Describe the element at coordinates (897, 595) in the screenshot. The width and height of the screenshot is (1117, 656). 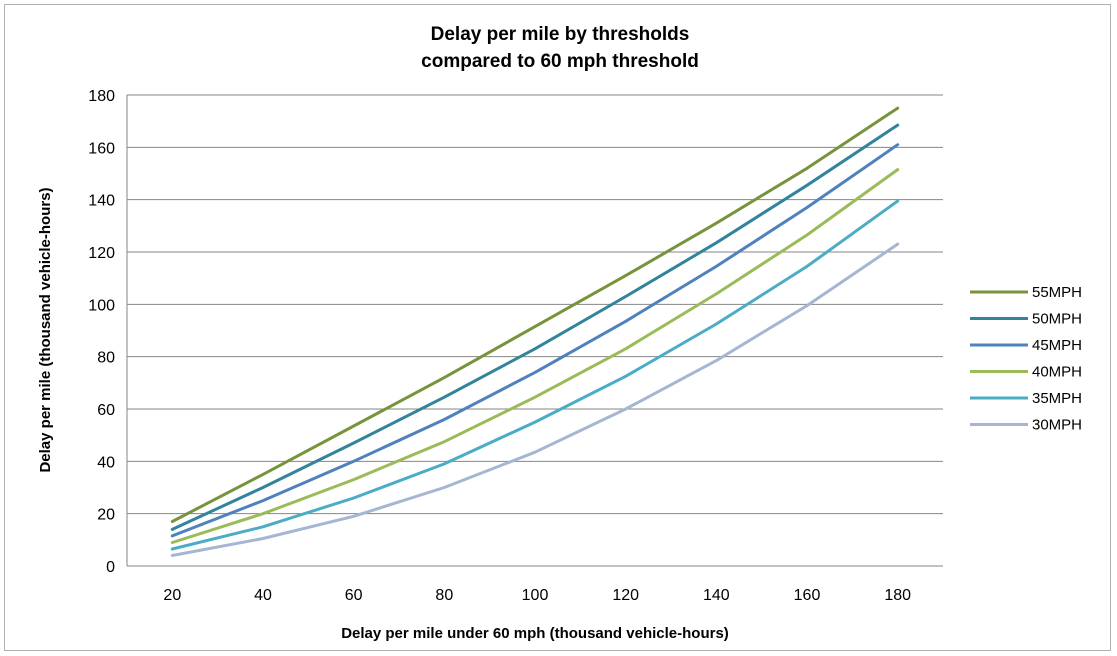
I see `x-tick-label: 180` at that location.